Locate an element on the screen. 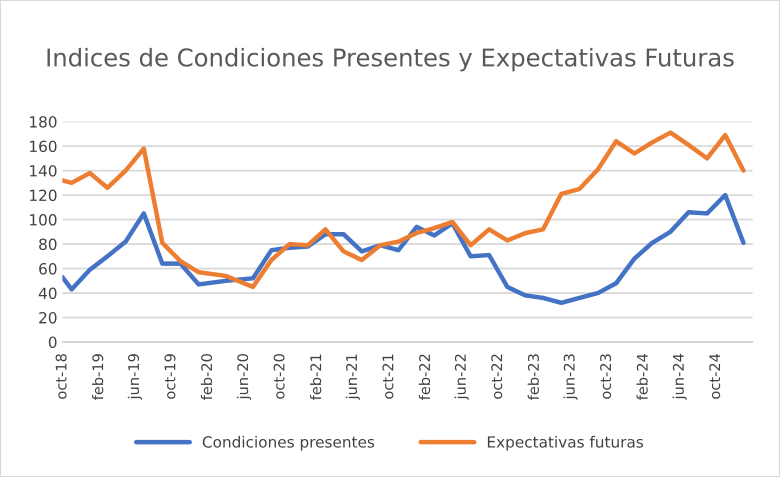 The width and height of the screenshot is (780, 477). y-tick-label: 60 is located at coordinates (48, 269).